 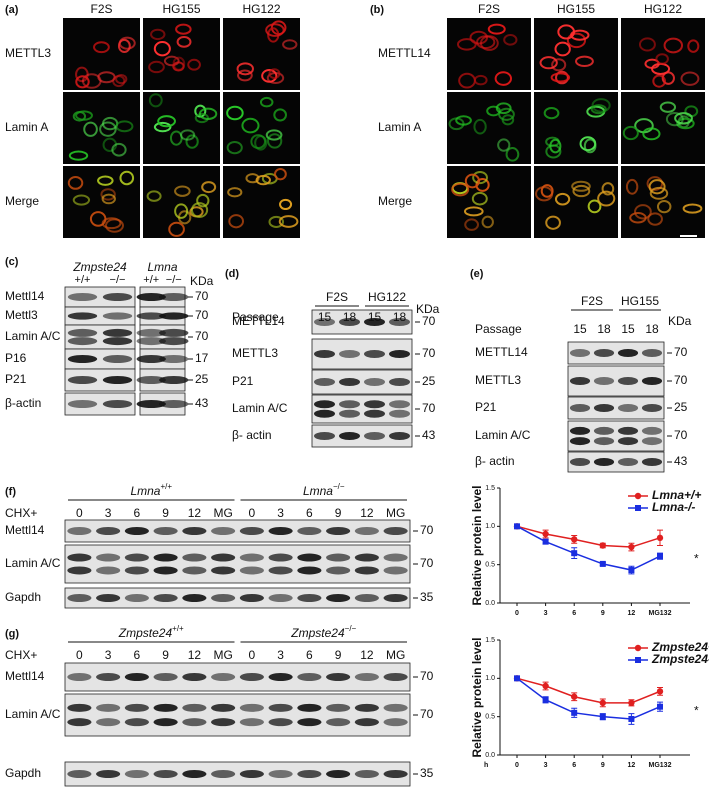 I want to click on genotype-group: Lmna, so click(x=162, y=267).